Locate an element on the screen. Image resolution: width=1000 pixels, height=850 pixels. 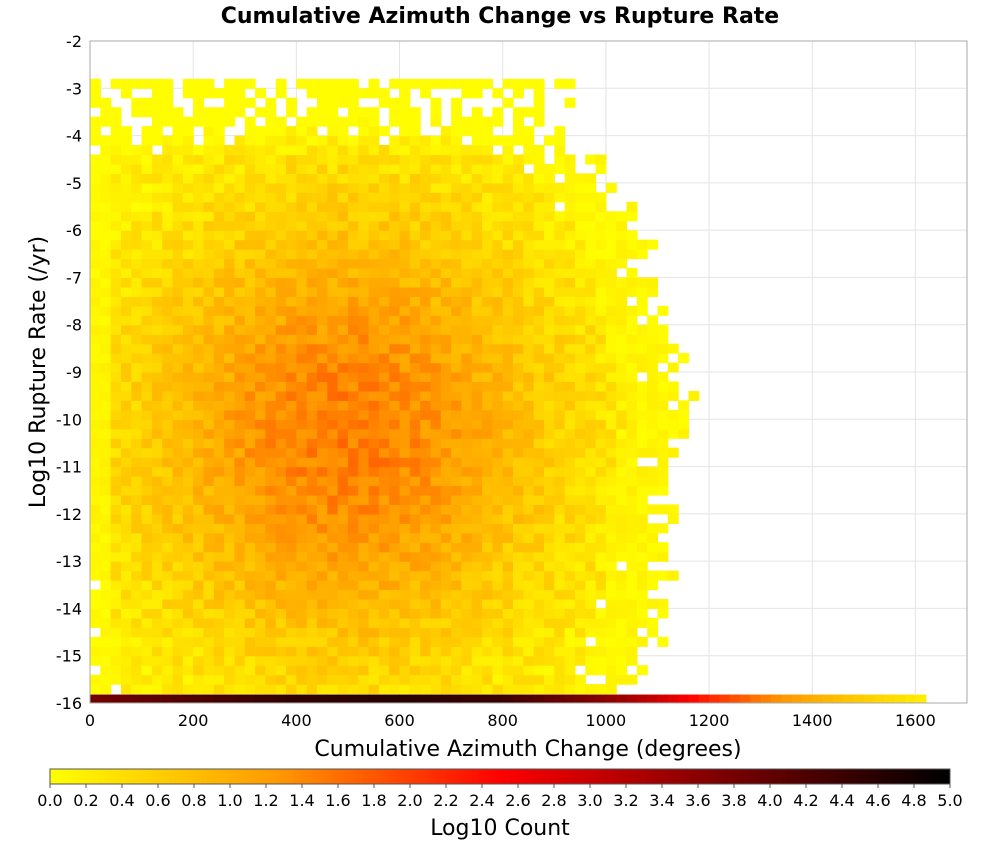
colorbar-tick-label: 5.0 is located at coordinates (949, 800).